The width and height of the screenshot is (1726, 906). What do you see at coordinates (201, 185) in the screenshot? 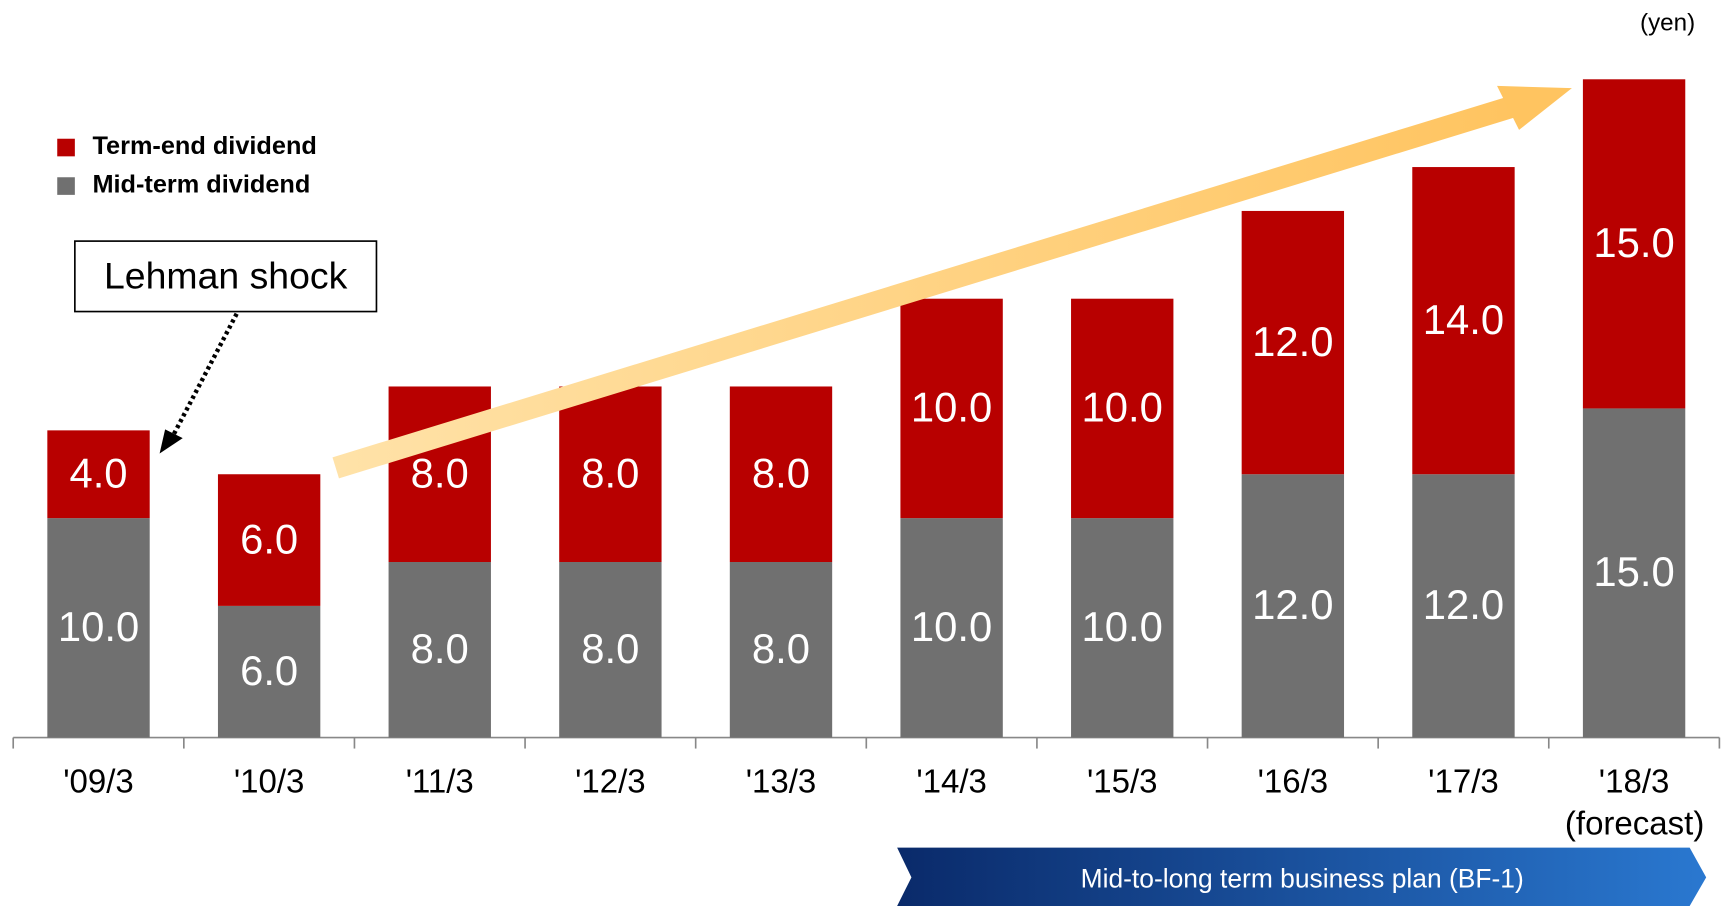
I see `legend-label: Mid-term dividend` at bounding box center [201, 185].